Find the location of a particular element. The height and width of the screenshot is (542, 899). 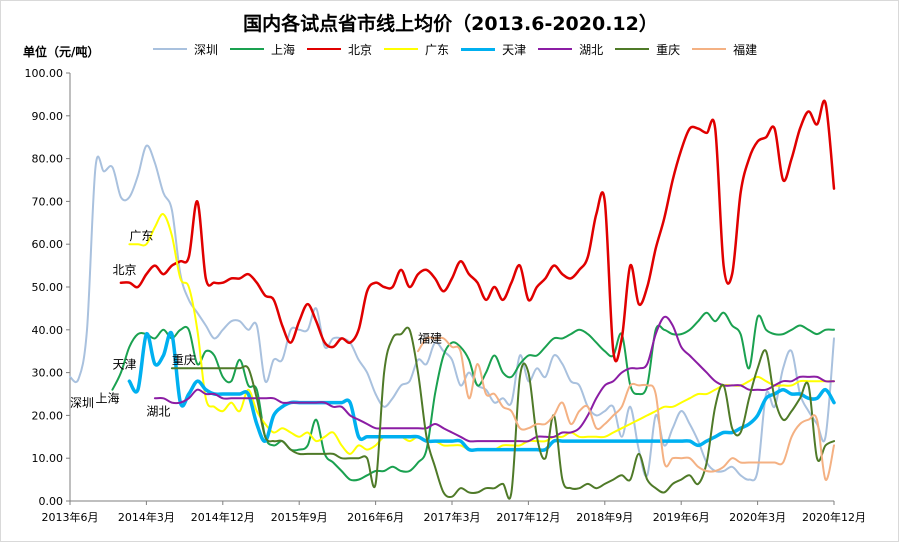

x-tick-label: 2016年6月 is located at coordinates (375, 517).